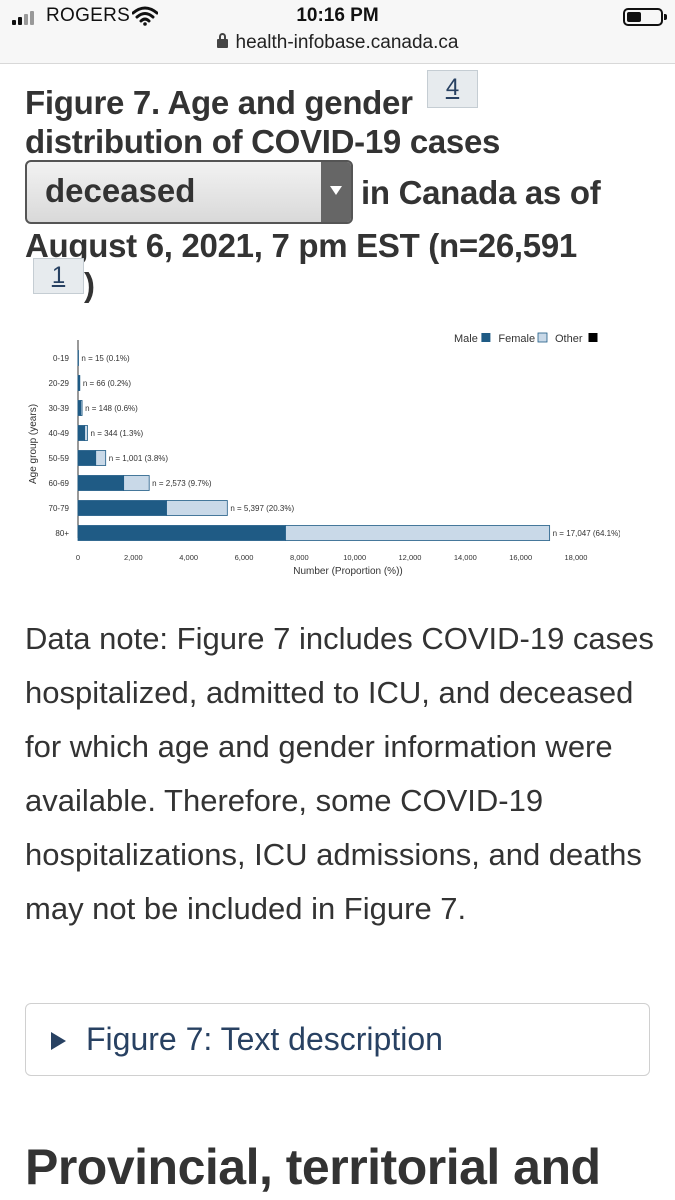  What do you see at coordinates (26, 17) in the screenshot?
I see `signal-icon` at bounding box center [26, 17].